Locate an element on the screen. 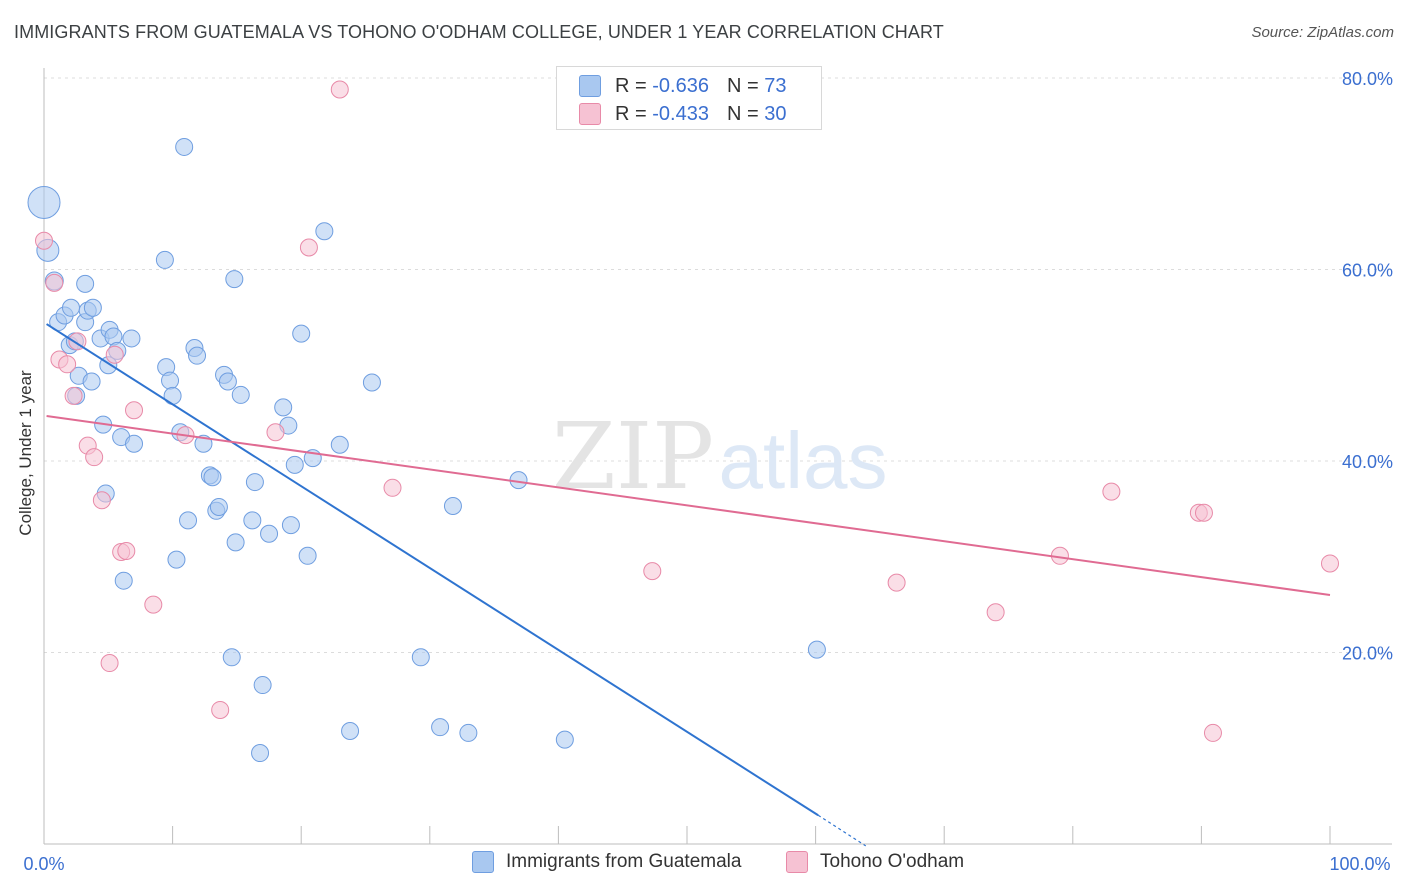 The image size is (1406, 892). legend-row-guatemala: R = -0.636 N = 73 is located at coordinates (682, 86).